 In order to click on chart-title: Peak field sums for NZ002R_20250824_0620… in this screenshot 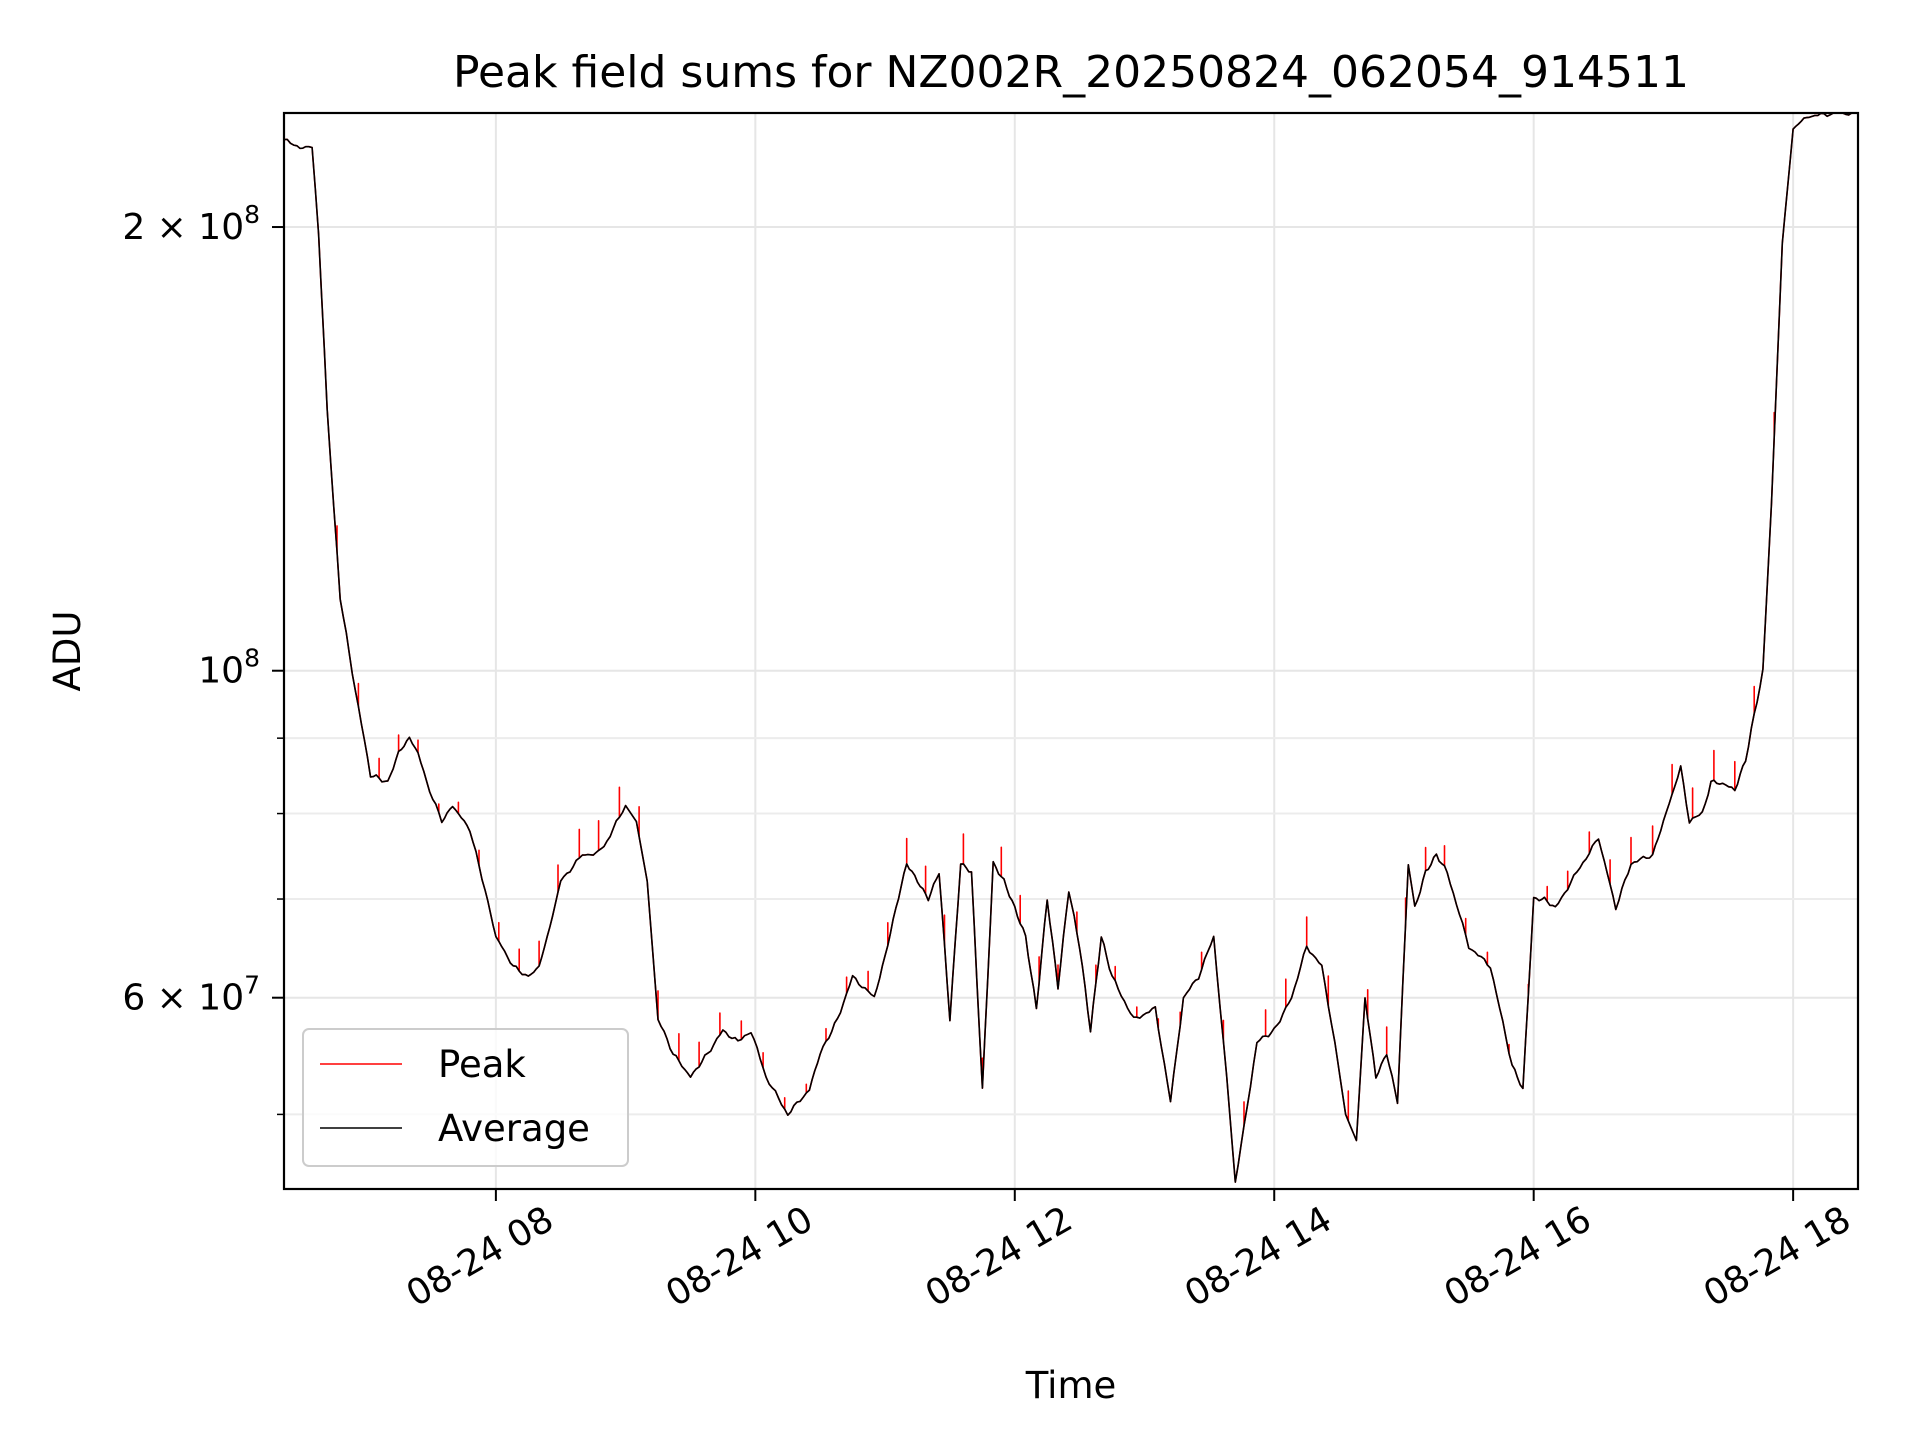, I will do `click(1071, 72)`.